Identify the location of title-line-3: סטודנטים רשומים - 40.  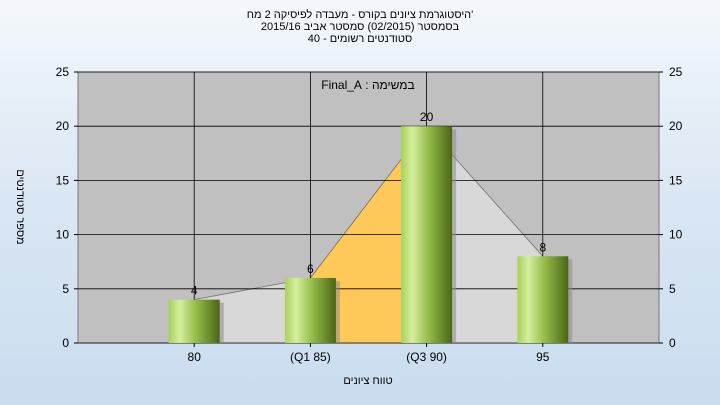
(360, 39).